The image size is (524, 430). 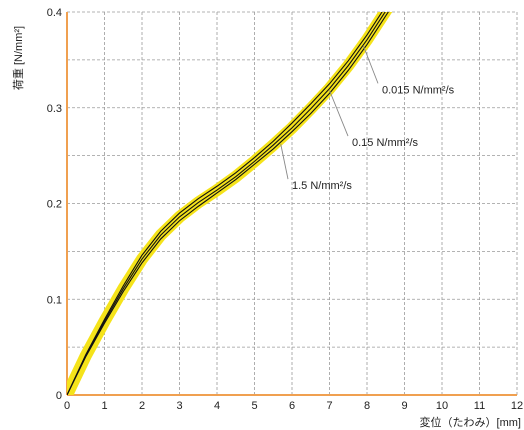 What do you see at coordinates (479, 406) in the screenshot?
I see `x-tick-label: 11` at bounding box center [479, 406].